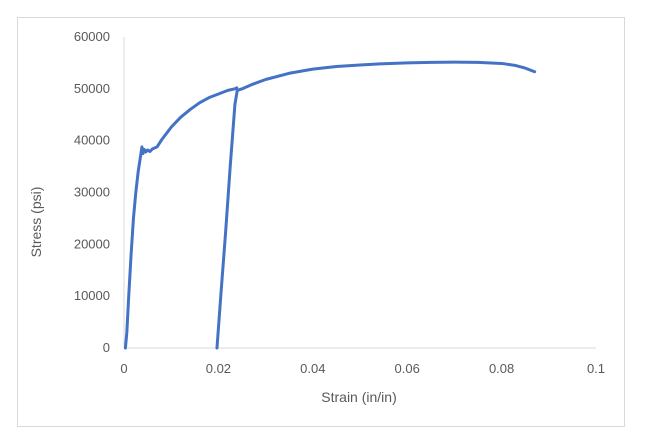 The height and width of the screenshot is (444, 652). Describe the element at coordinates (92, 88) in the screenshot. I see `y-tick-label: 50000` at that location.